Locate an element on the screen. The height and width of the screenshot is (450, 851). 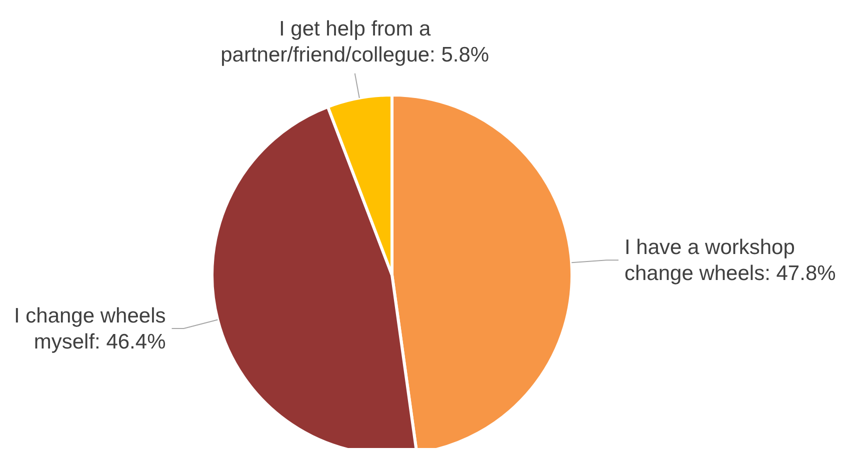
slice-label: I get help from a partner/friend/collegue: 5.8% is located at coordinates (355, 41).